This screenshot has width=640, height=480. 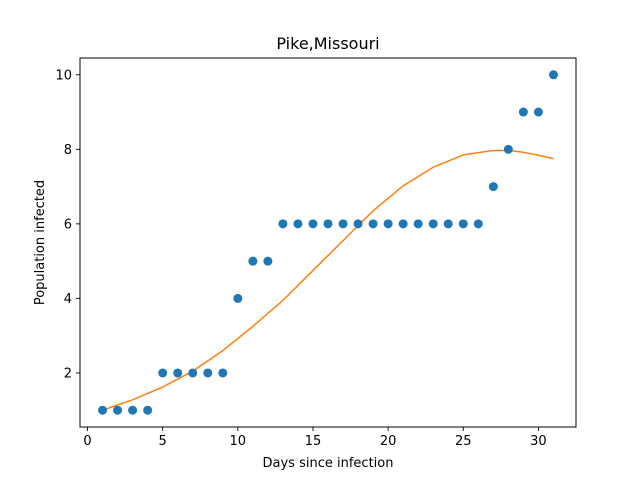 I want to click on y-tick-label: 10, so click(x=63, y=75).